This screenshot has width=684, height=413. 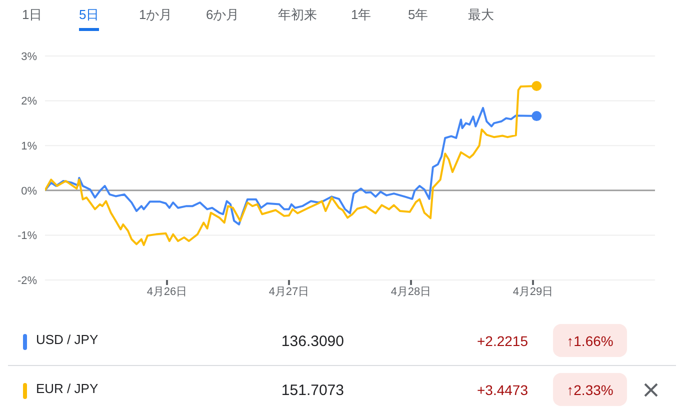 I want to click on y-tick-label: 2%, so click(x=29, y=102).